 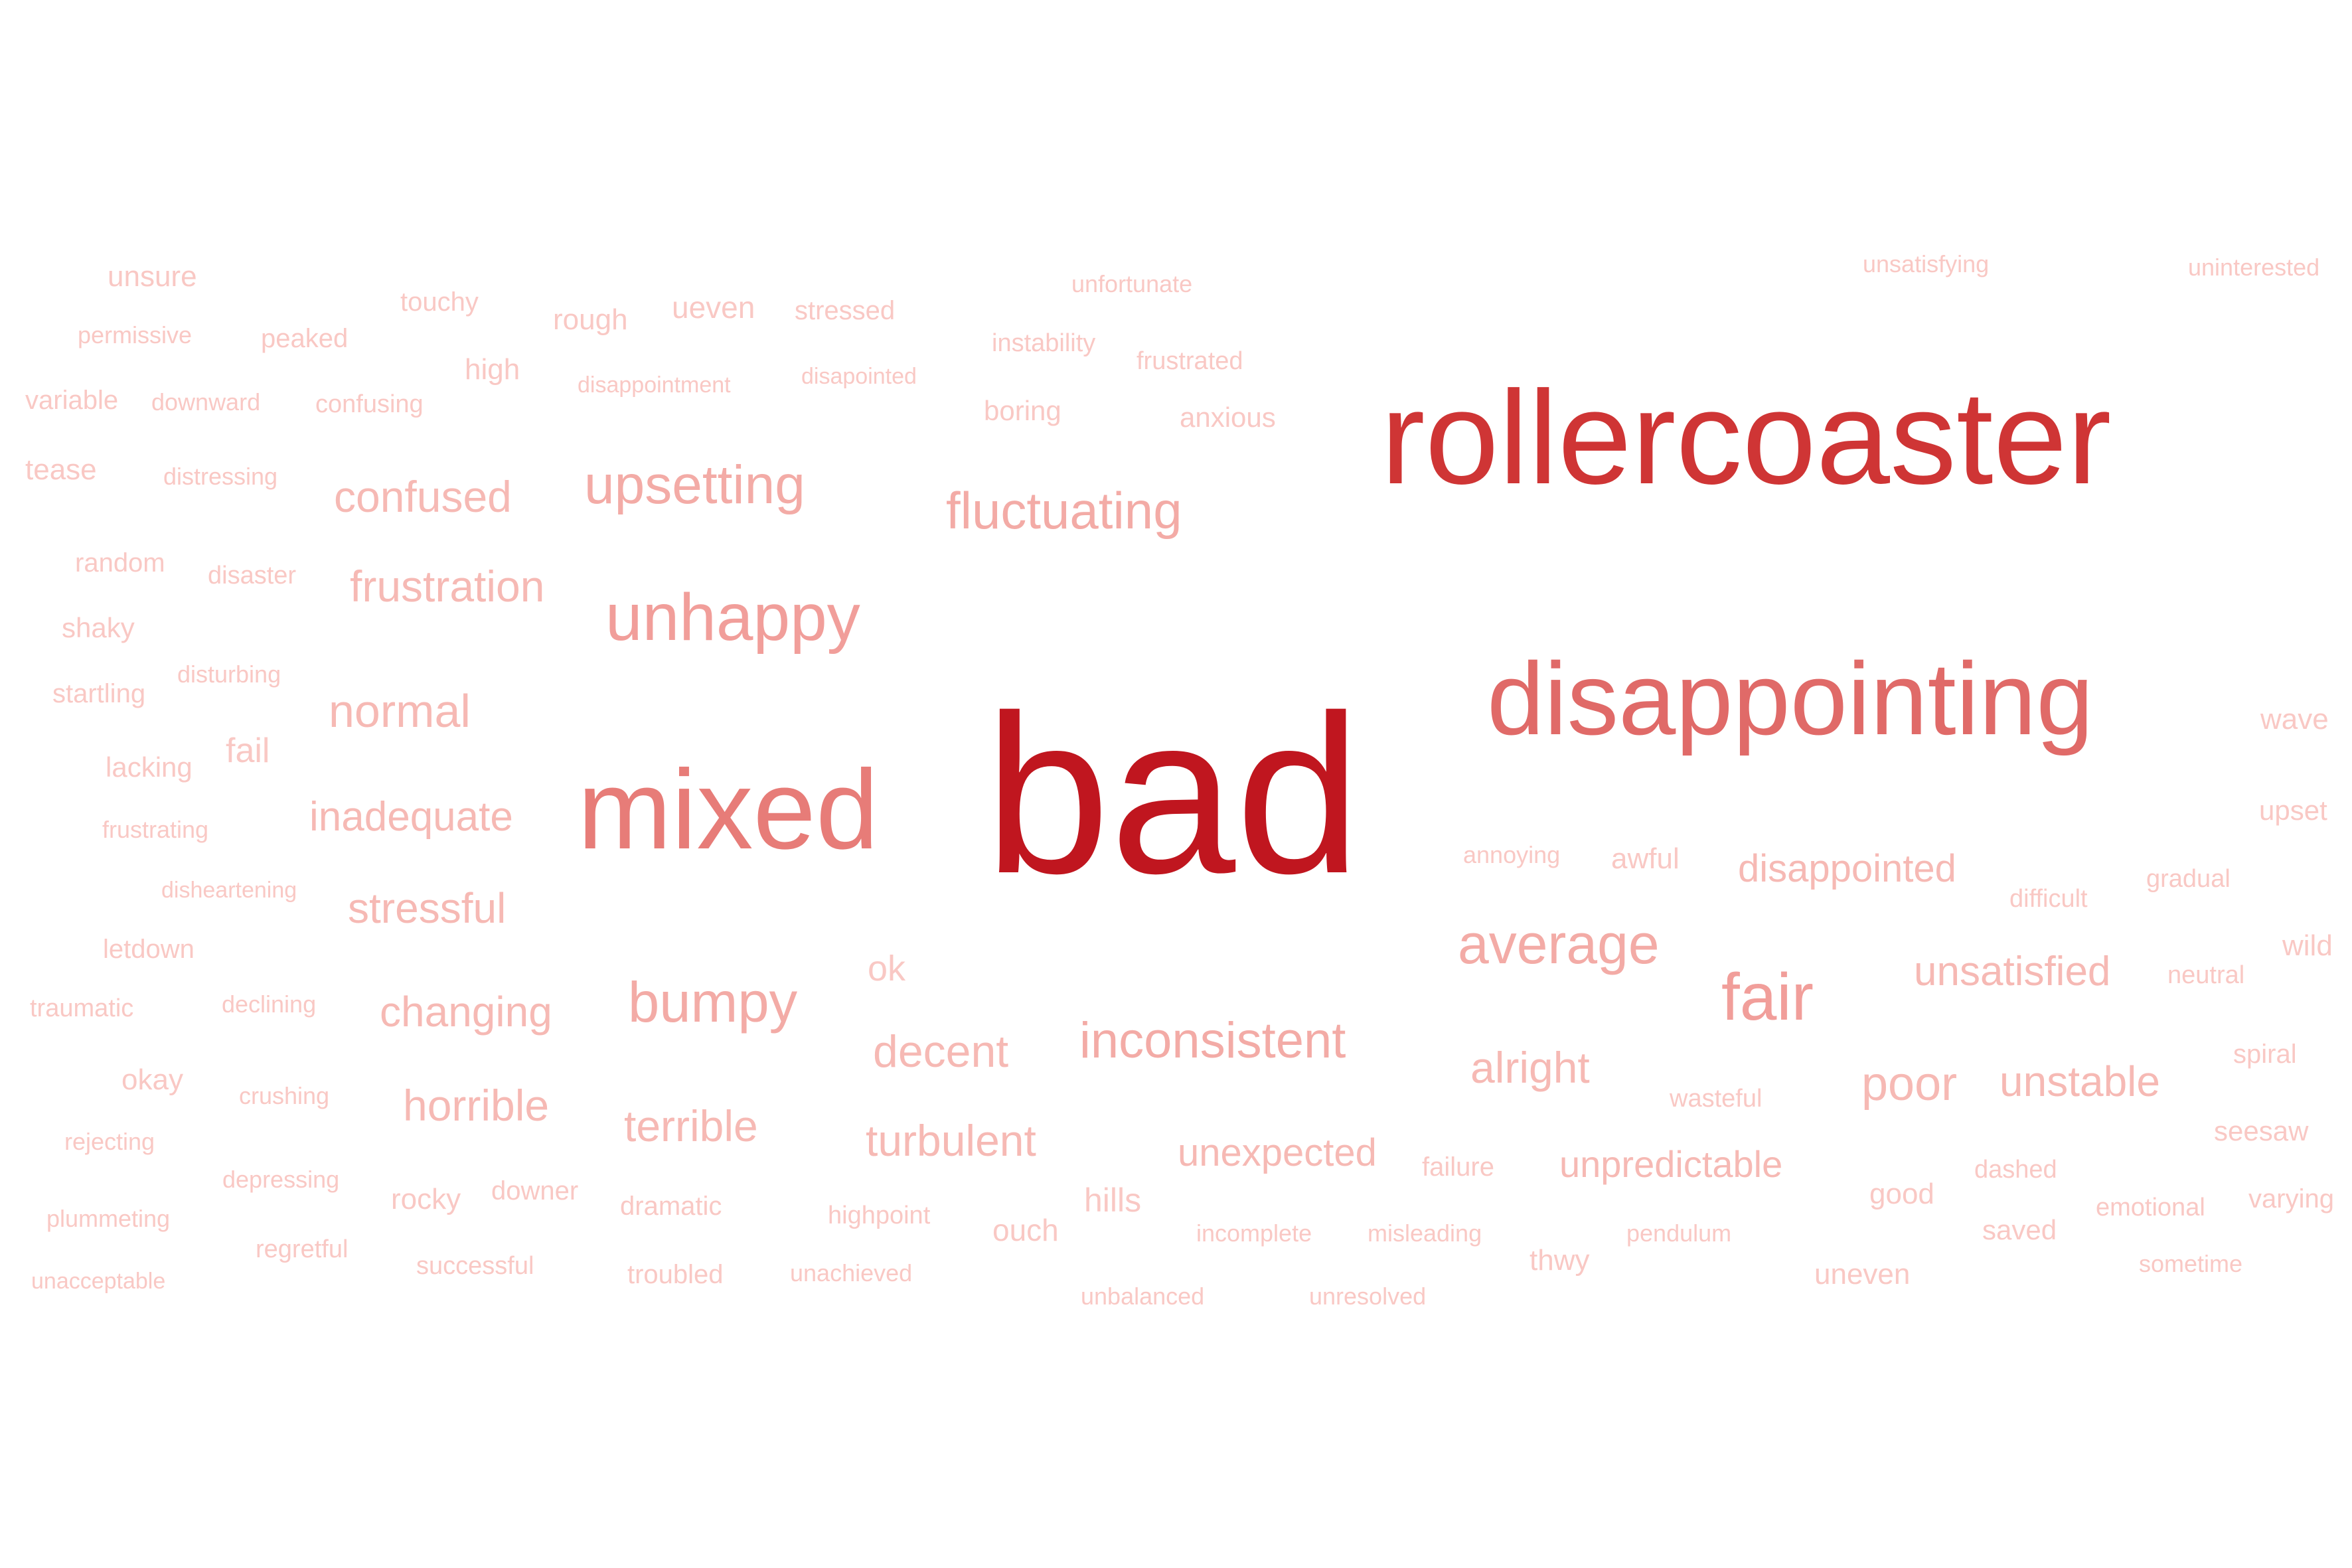 What do you see at coordinates (82, 1008) in the screenshot?
I see `word-traumatic: traumatic` at bounding box center [82, 1008].